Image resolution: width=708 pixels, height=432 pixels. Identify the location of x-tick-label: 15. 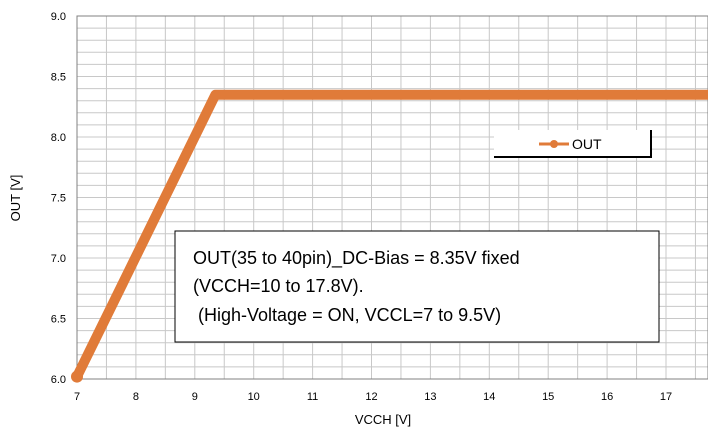
(548, 397).